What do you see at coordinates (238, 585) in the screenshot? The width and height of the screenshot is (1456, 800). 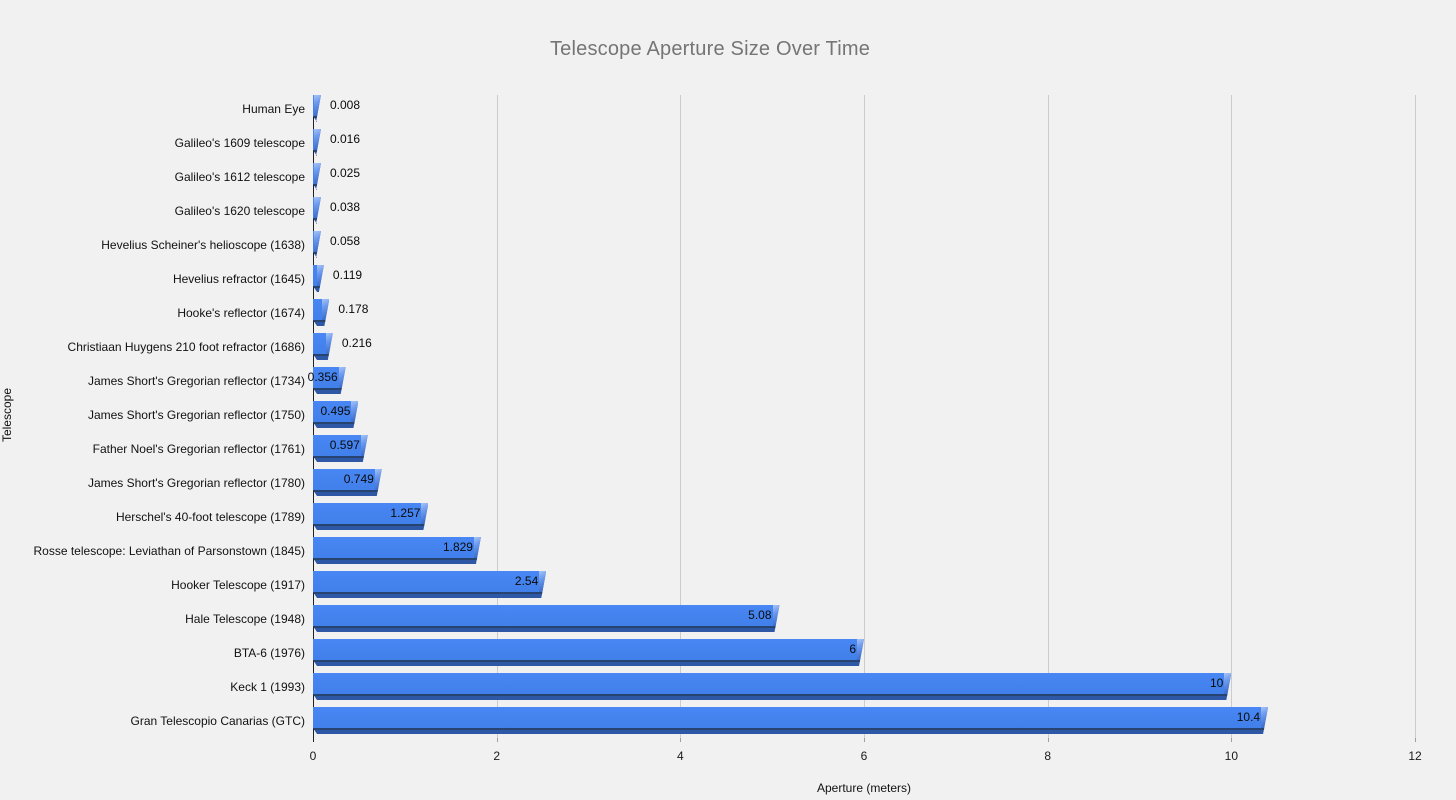 I see `category-label: Hooker Telescope (1917)` at bounding box center [238, 585].